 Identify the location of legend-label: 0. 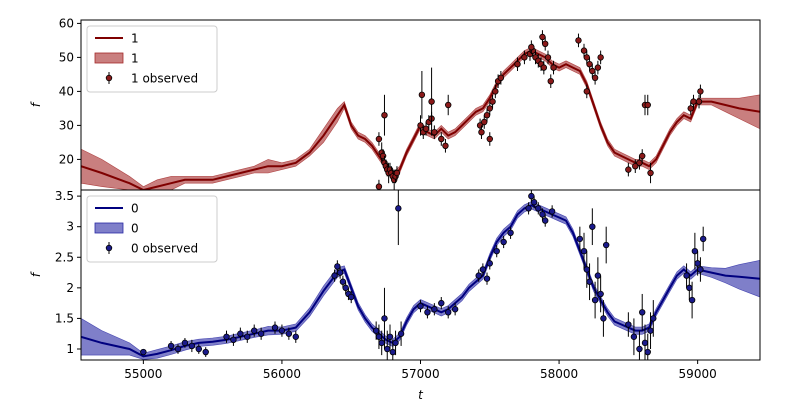
(135, 209).